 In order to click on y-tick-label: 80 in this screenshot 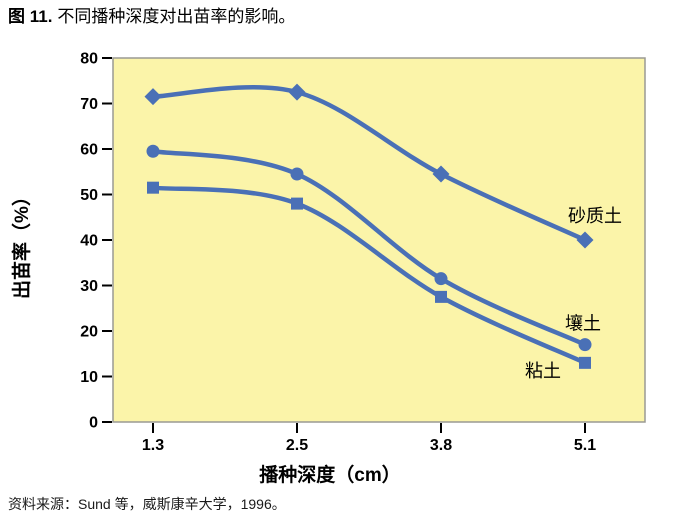, I will do `click(89, 59)`.